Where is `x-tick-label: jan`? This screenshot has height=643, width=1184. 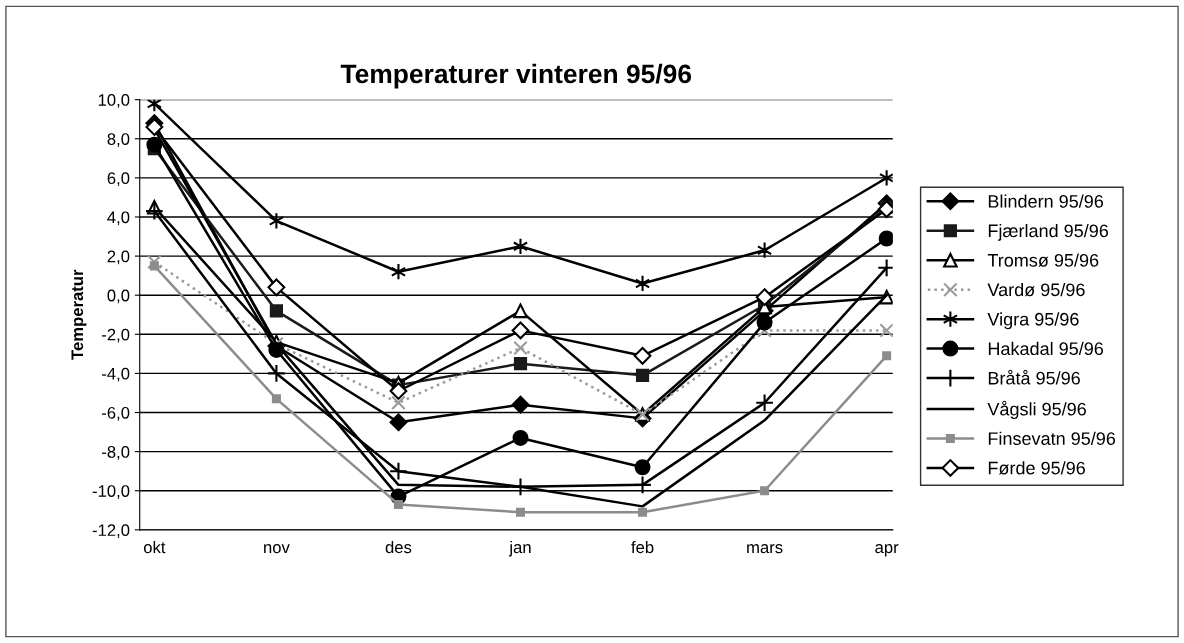 x-tick-label: jan is located at coordinates (519, 548).